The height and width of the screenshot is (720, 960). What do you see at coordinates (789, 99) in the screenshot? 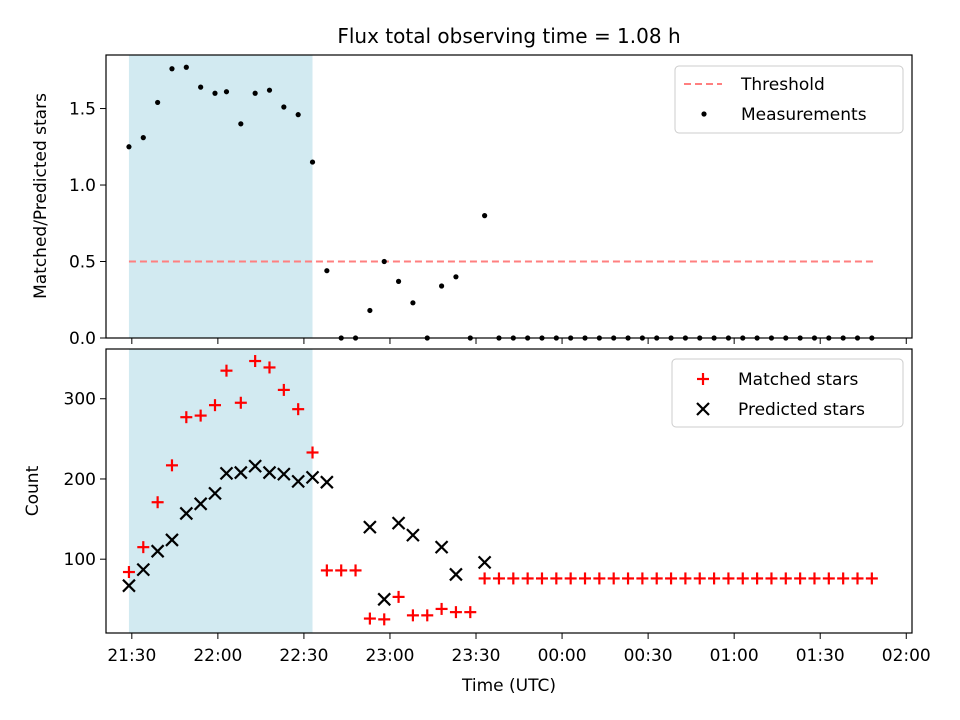
I see `ratio-legend-box` at bounding box center [789, 99].